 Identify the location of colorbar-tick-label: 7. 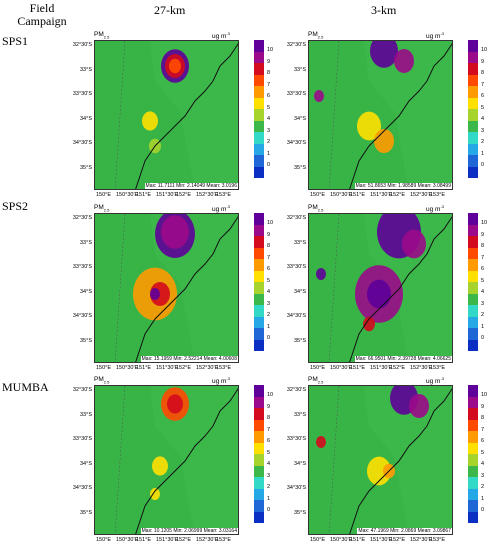
(483, 257).